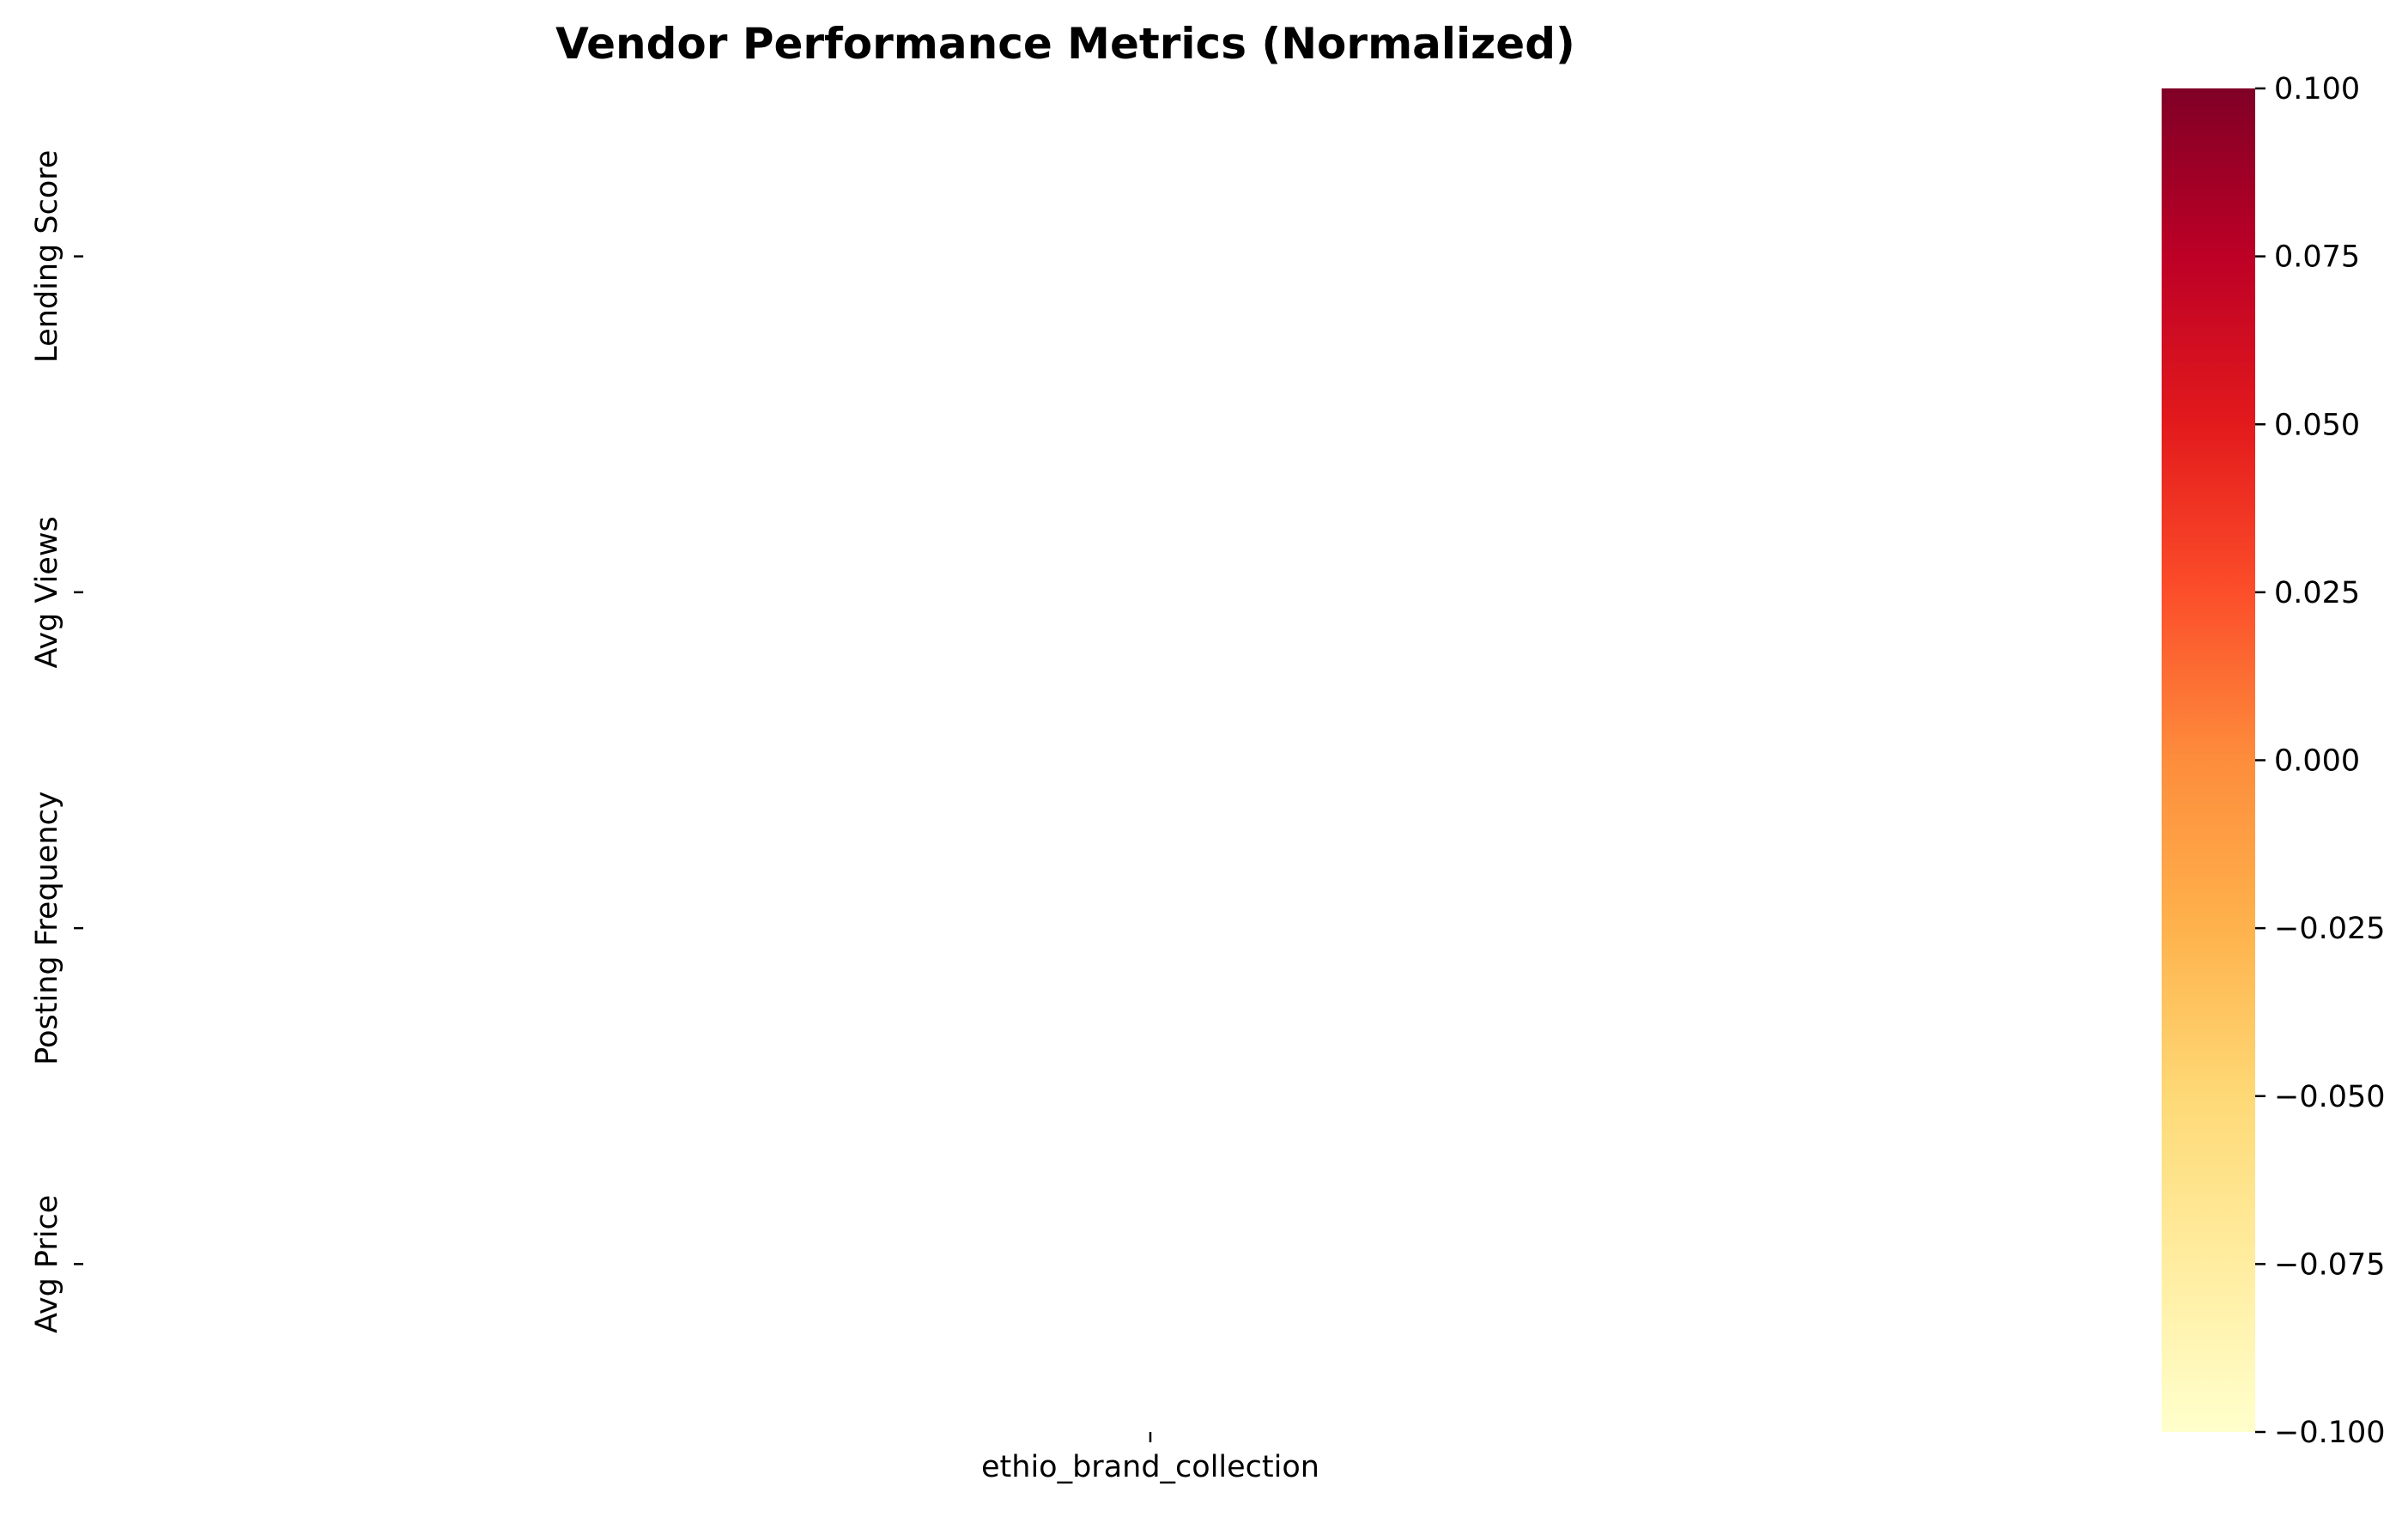 Image resolution: width=2408 pixels, height=1523 pixels. Describe the element at coordinates (2330, 929) in the screenshot. I see `colorbar-tick-label: −0.025` at that location.